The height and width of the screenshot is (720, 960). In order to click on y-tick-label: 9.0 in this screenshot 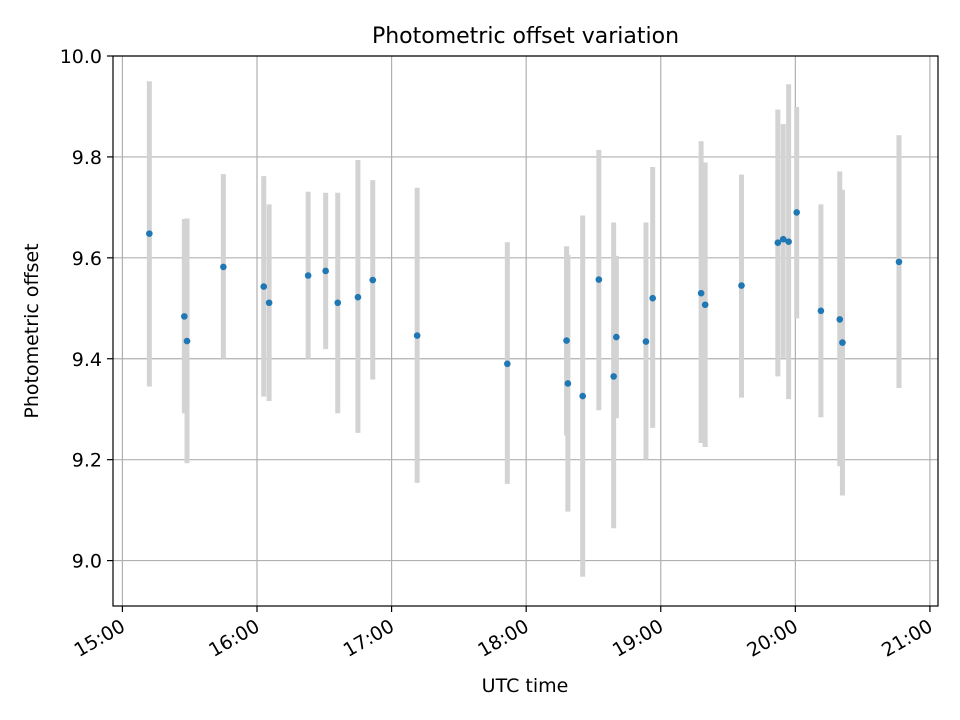, I will do `click(87, 562)`.